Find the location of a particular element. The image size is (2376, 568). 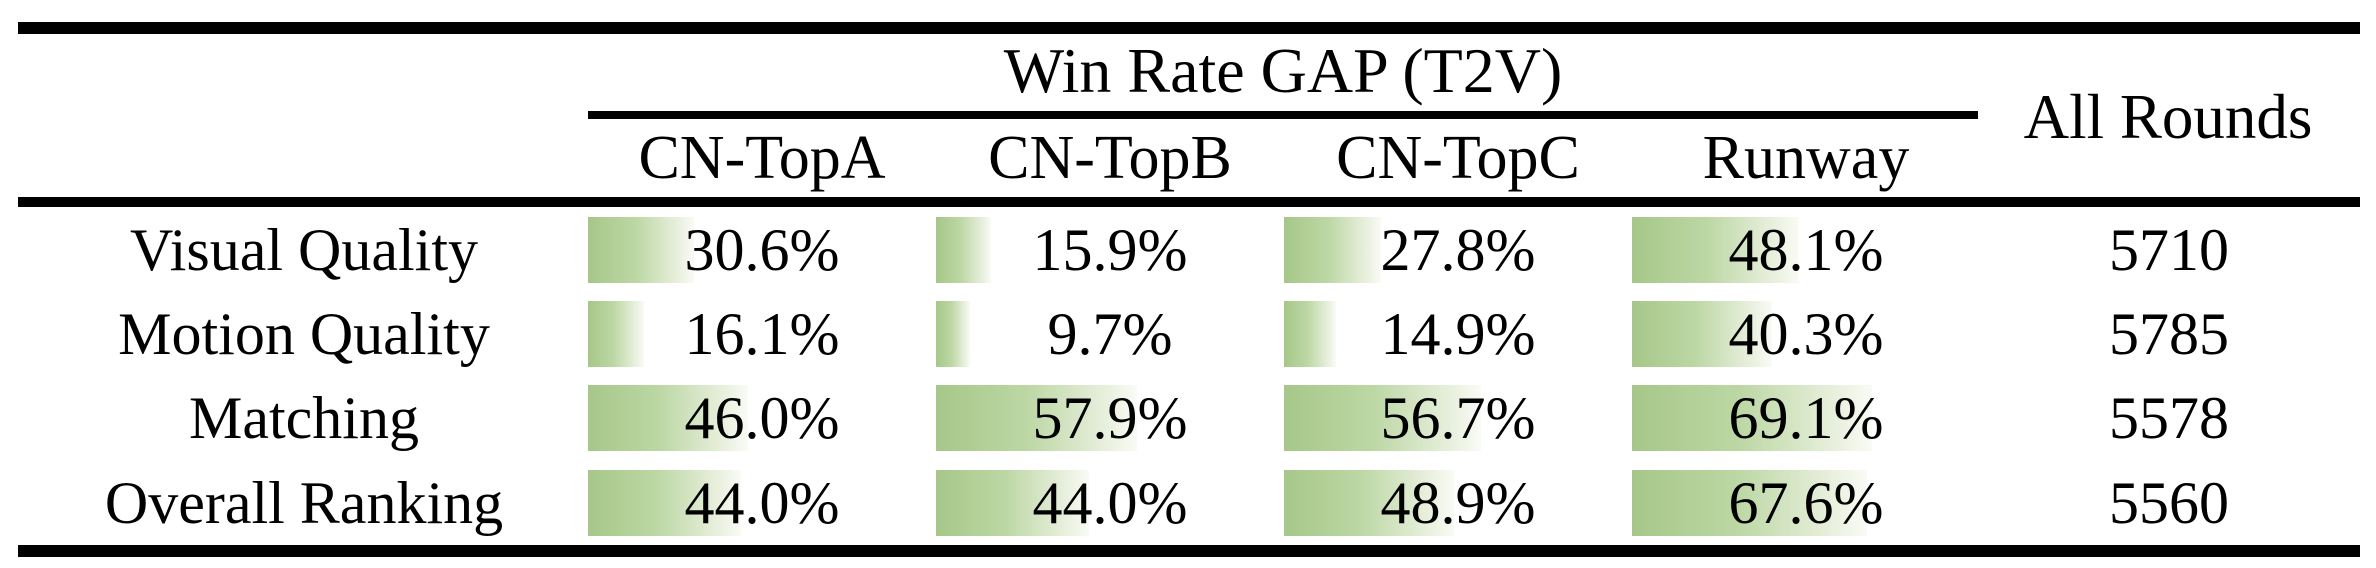

win-rate-cell: 48.1% is located at coordinates (1806, 250).